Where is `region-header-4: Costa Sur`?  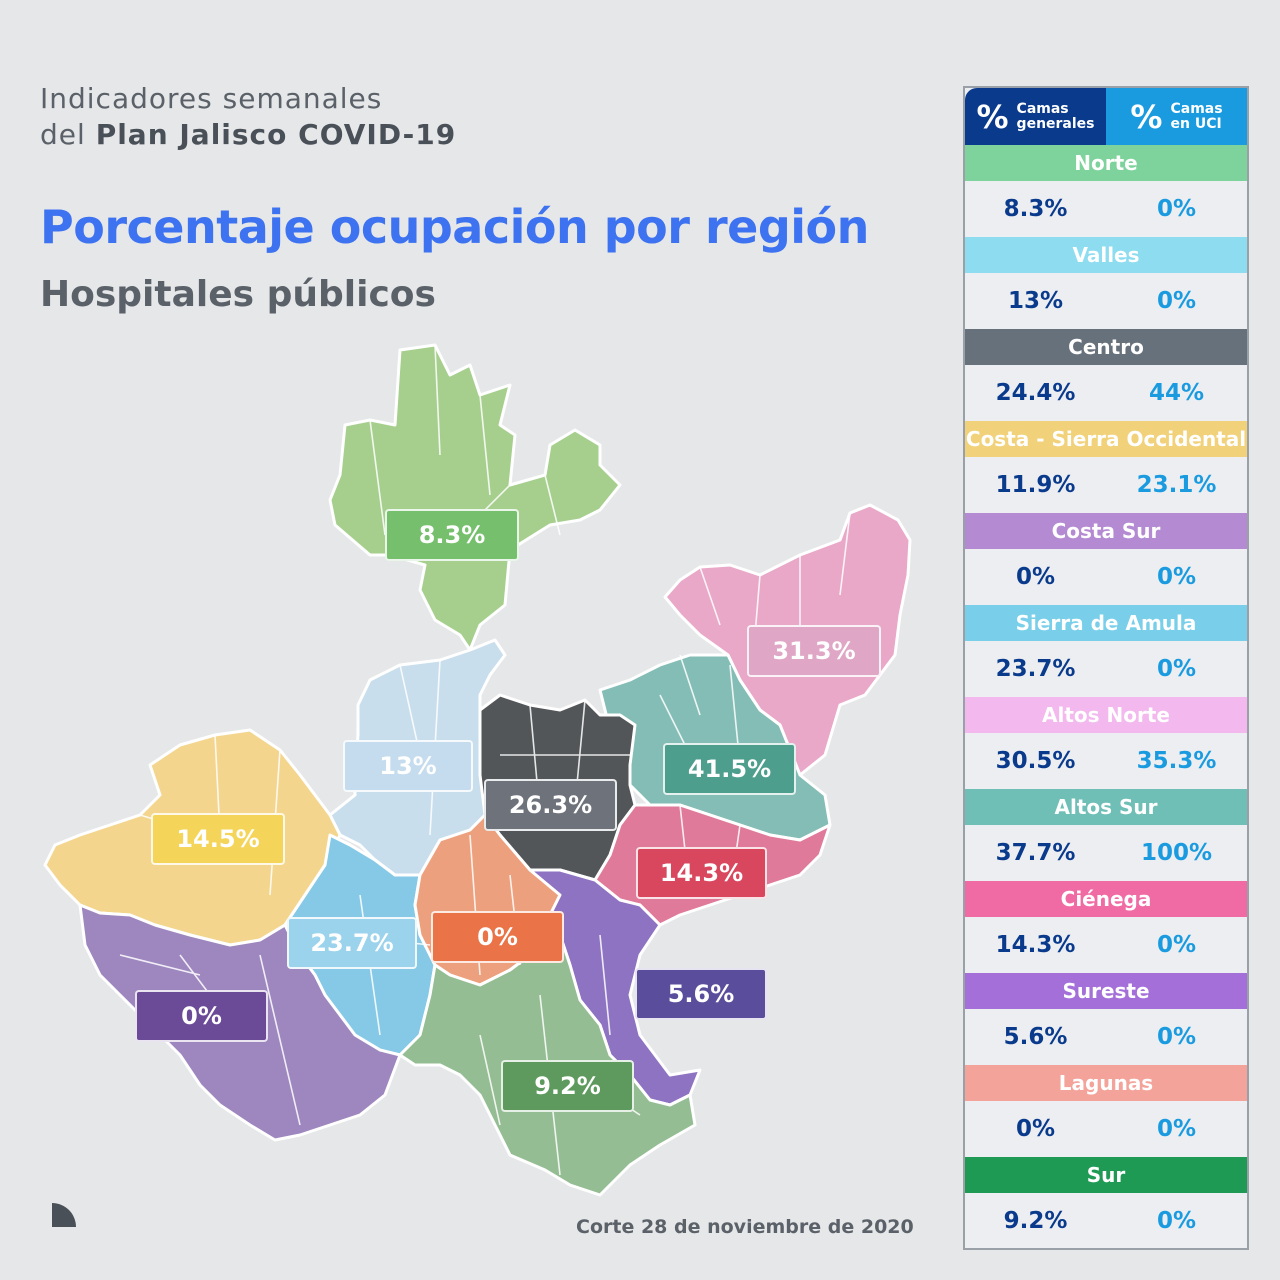
region-header-4: Costa Sur is located at coordinates (1106, 531).